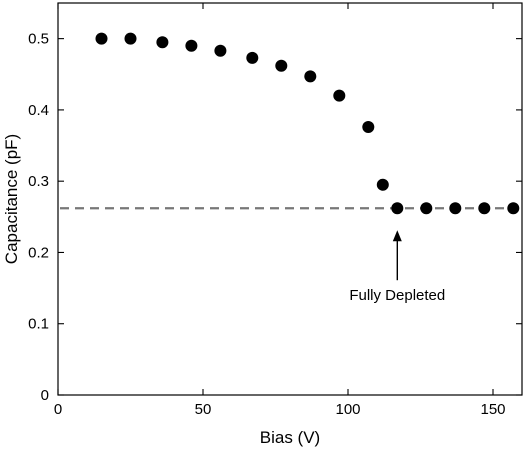 The image size is (528, 450). Describe the element at coordinates (397, 236) in the screenshot. I see `annotation-arrow-head` at that location.